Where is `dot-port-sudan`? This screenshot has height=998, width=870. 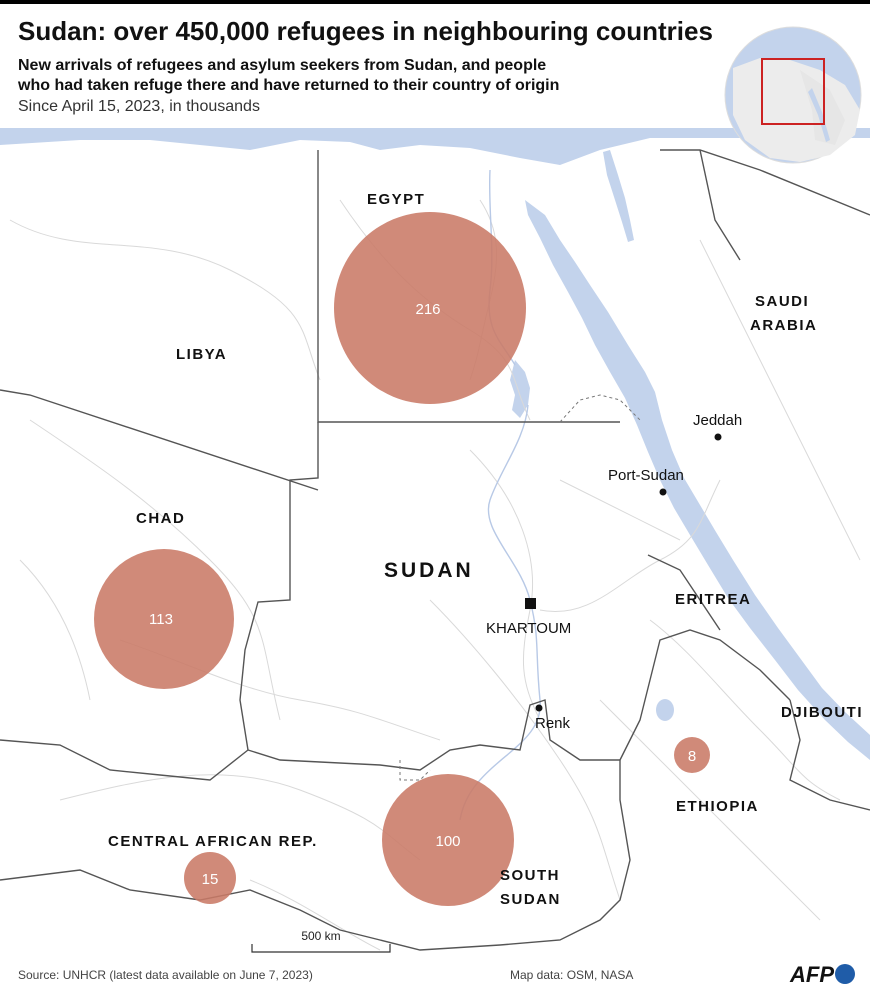 dot-port-sudan is located at coordinates (663, 492).